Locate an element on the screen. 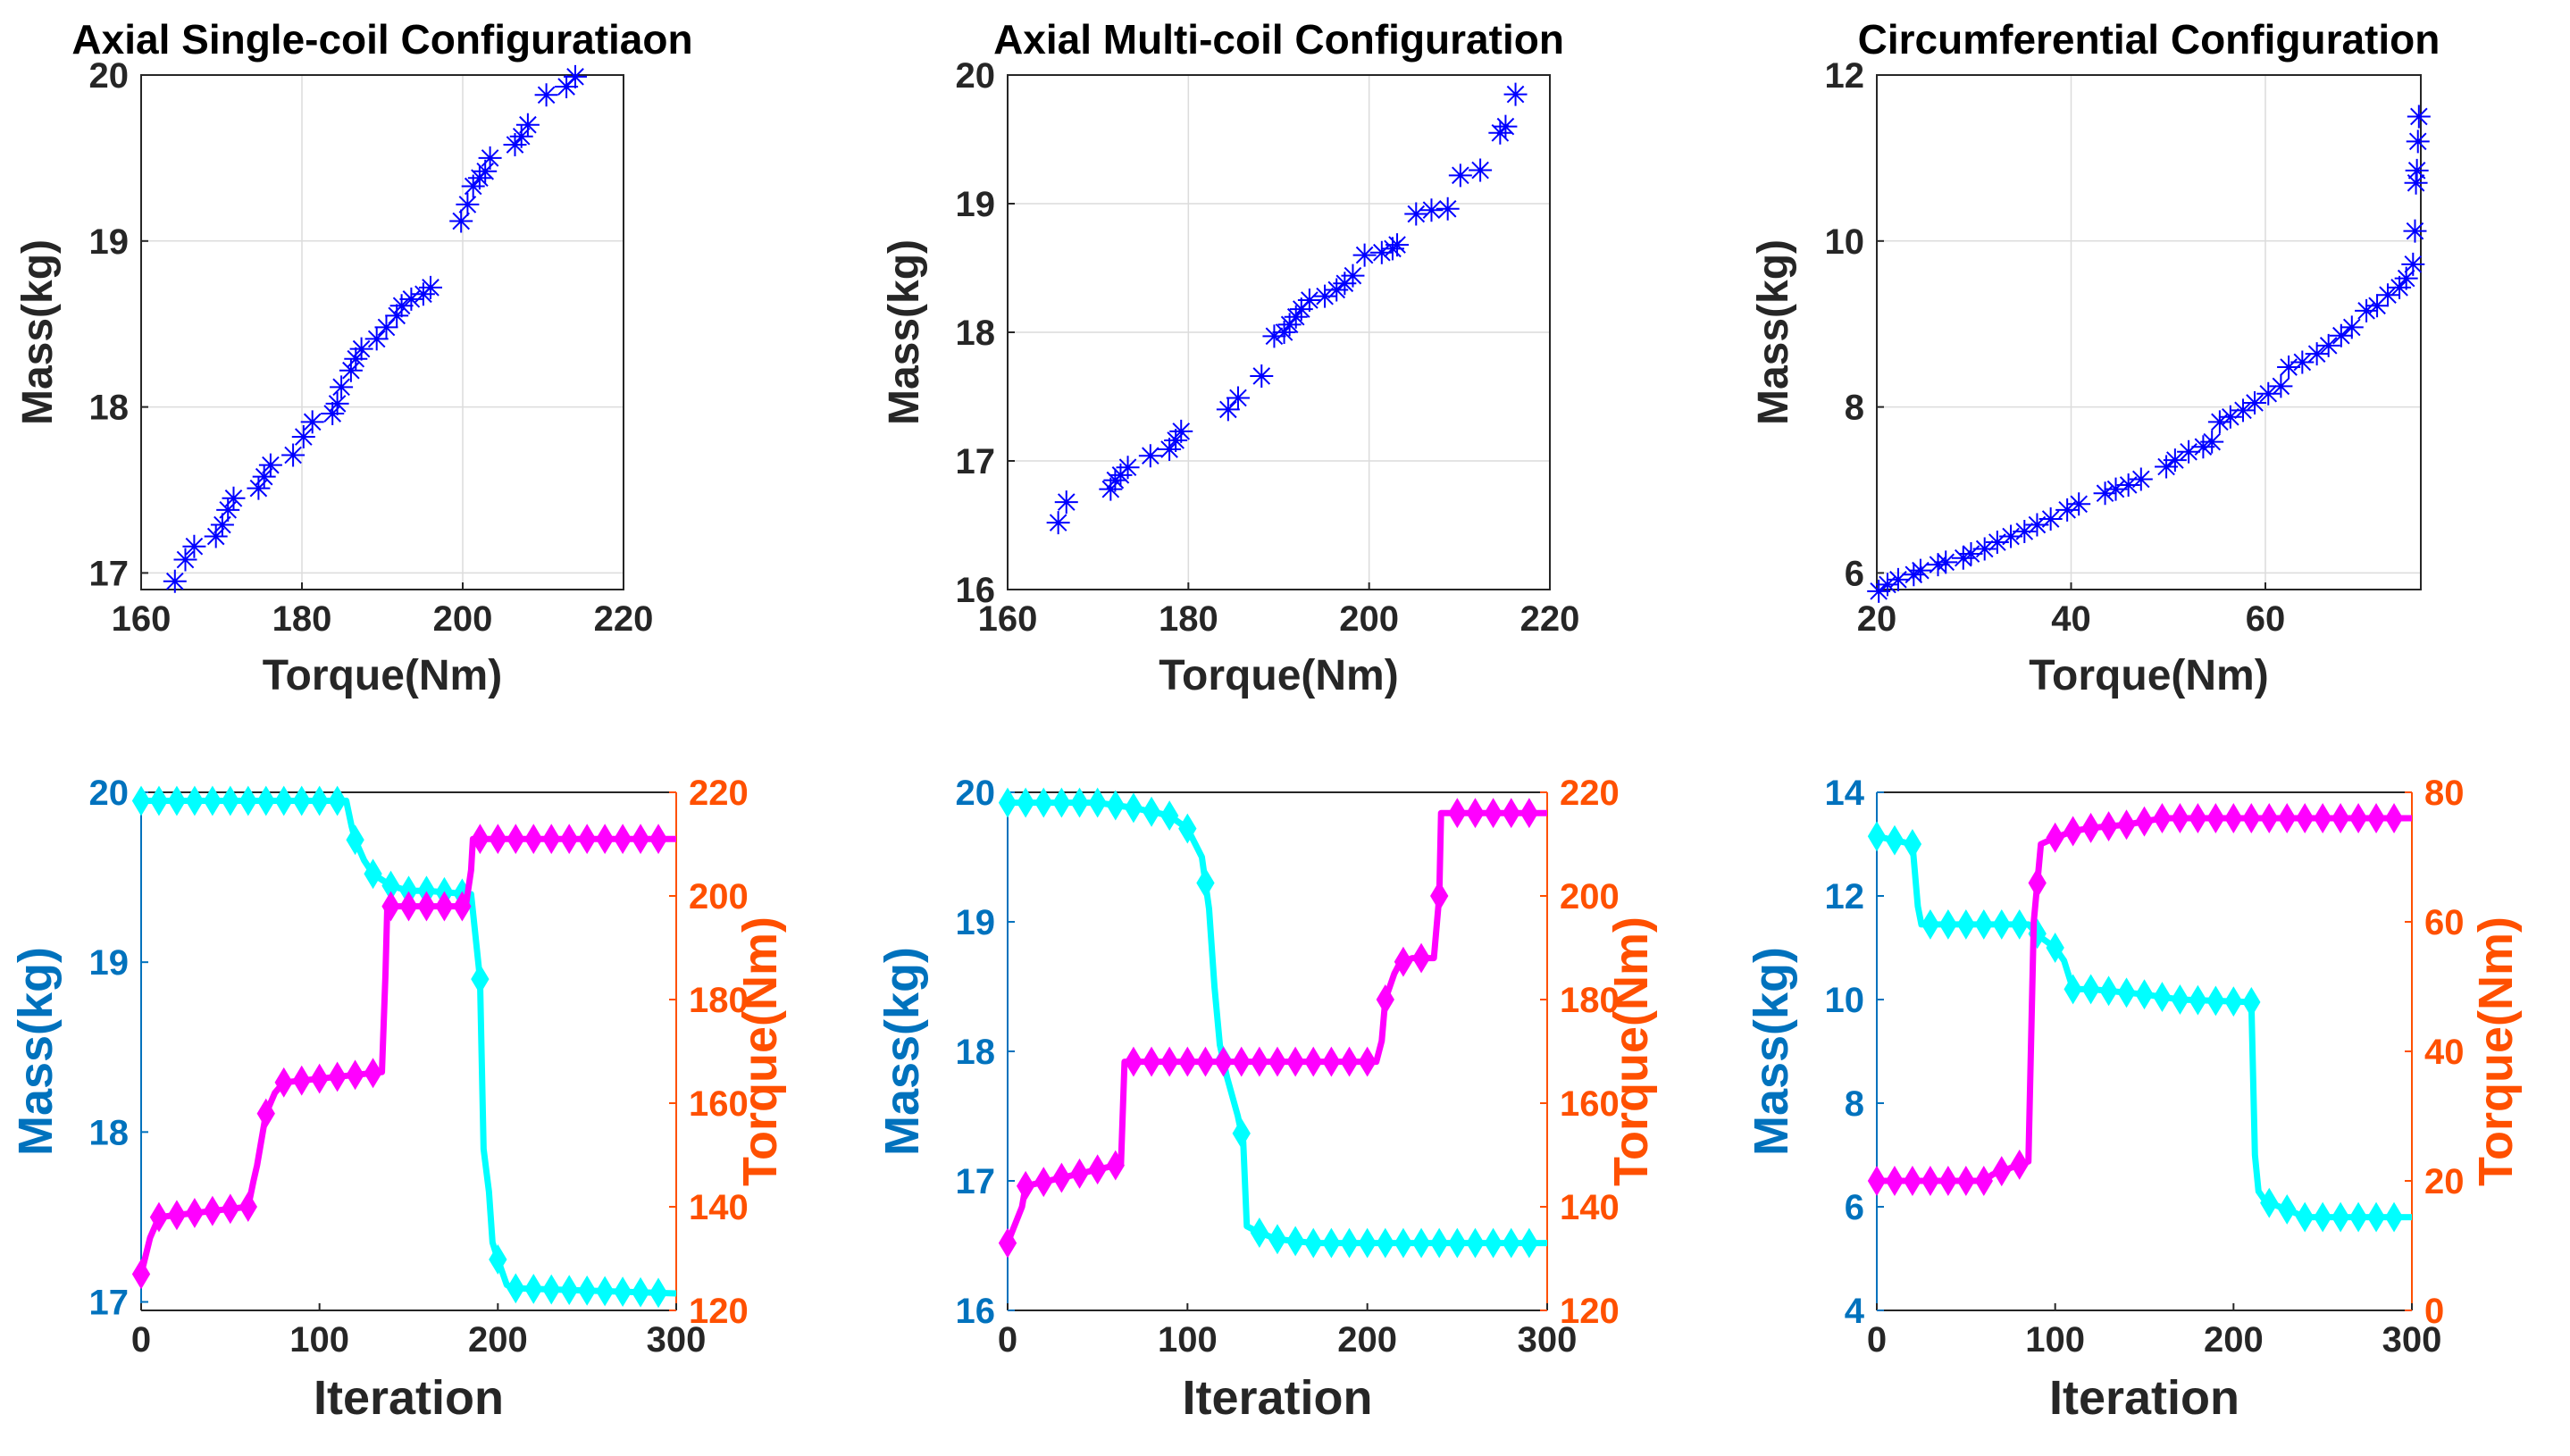 Image resolution: width=2570 pixels, height=1456 pixels. series-line-mass is located at coordinates (2144, 1027).